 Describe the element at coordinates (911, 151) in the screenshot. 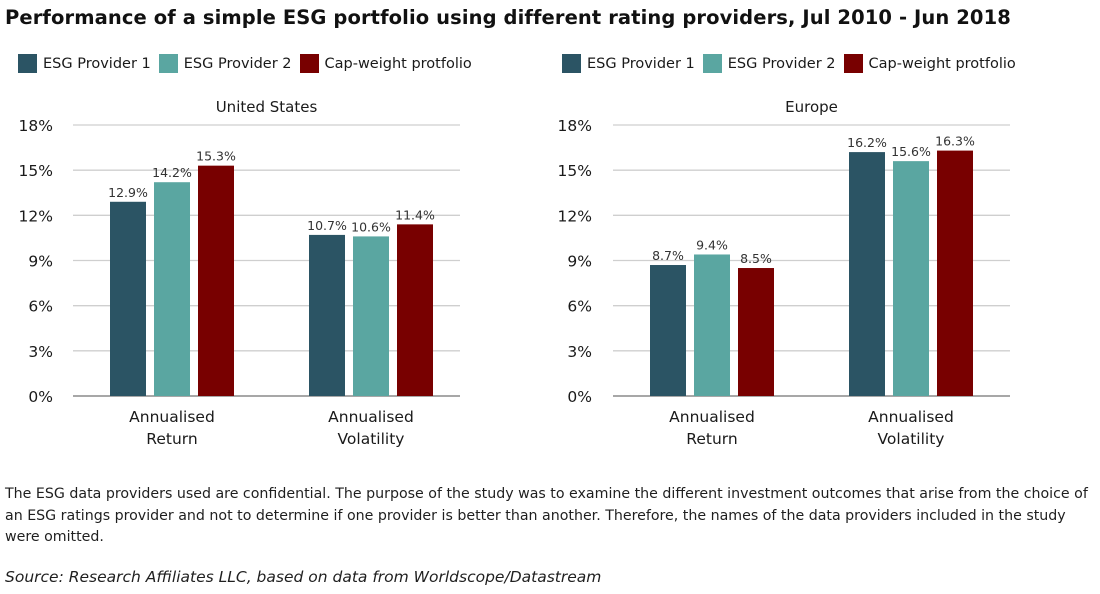

I see `data-label: 15.6%` at that location.